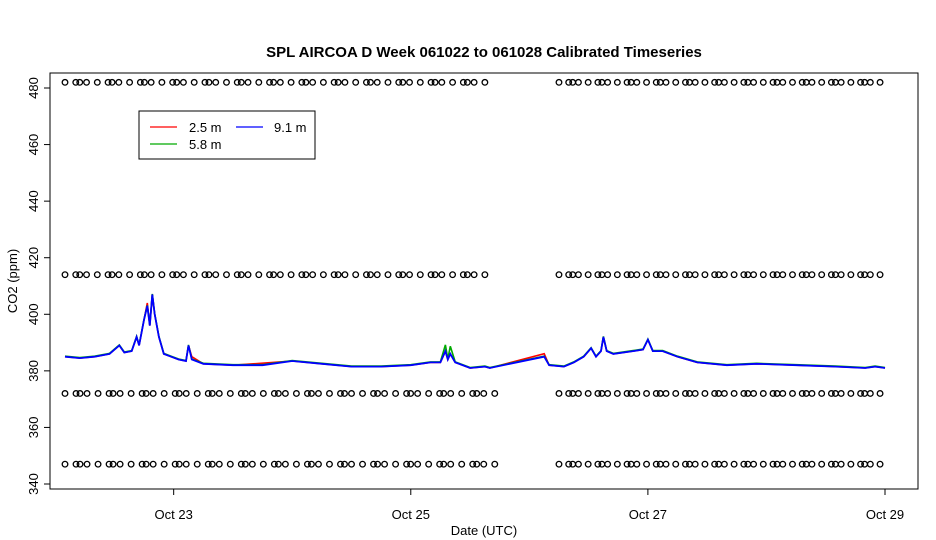 The height and width of the screenshot is (540, 936). Describe the element at coordinates (648, 514) in the screenshot. I see `x-tick-label: Oct 27` at that location.